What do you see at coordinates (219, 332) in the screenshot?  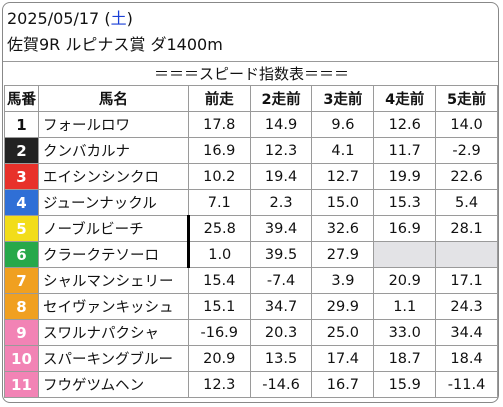 I see `speed-index-value: -16.9` at bounding box center [219, 332].